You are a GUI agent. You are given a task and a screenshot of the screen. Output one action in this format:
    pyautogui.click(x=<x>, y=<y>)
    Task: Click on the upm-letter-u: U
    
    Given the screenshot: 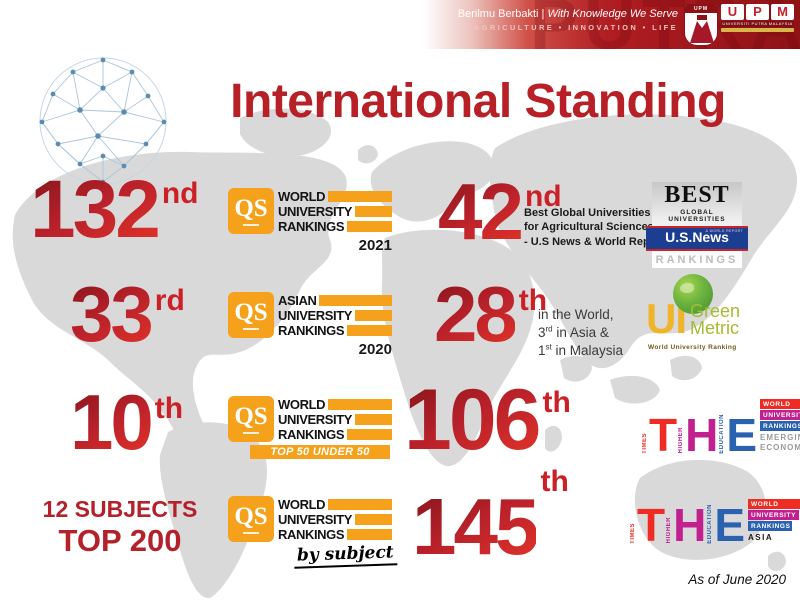 What is the action you would take?
    pyautogui.click(x=732, y=12)
    